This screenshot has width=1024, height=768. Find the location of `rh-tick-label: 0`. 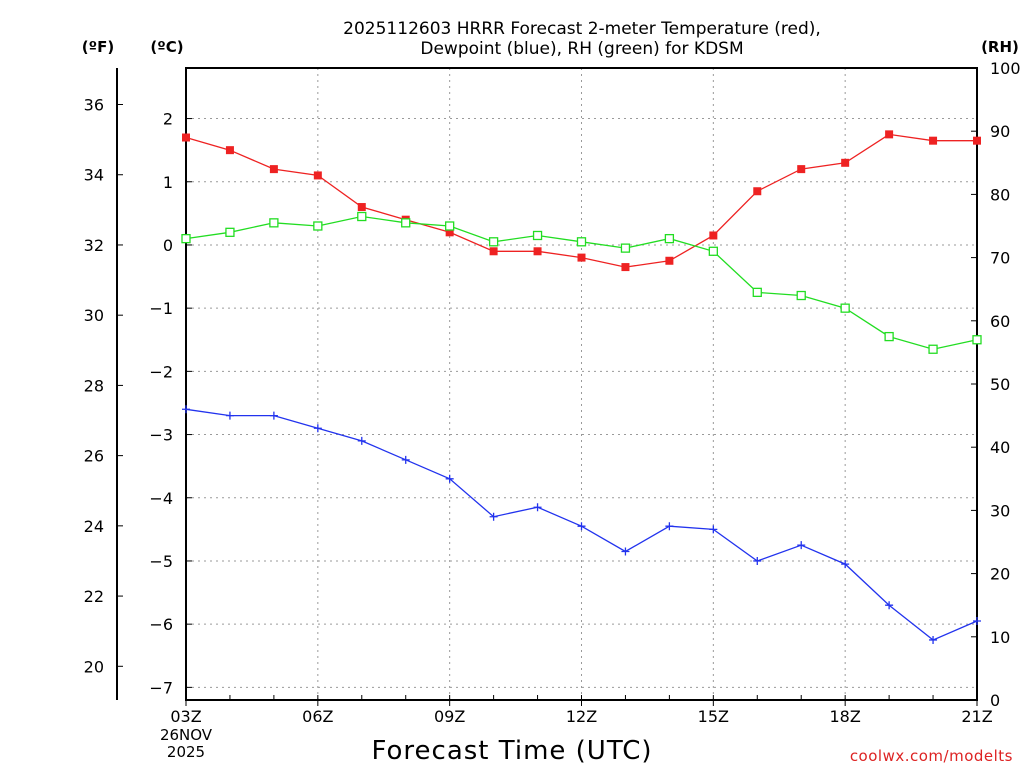

rh-tick-label: 0 is located at coordinates (995, 700).